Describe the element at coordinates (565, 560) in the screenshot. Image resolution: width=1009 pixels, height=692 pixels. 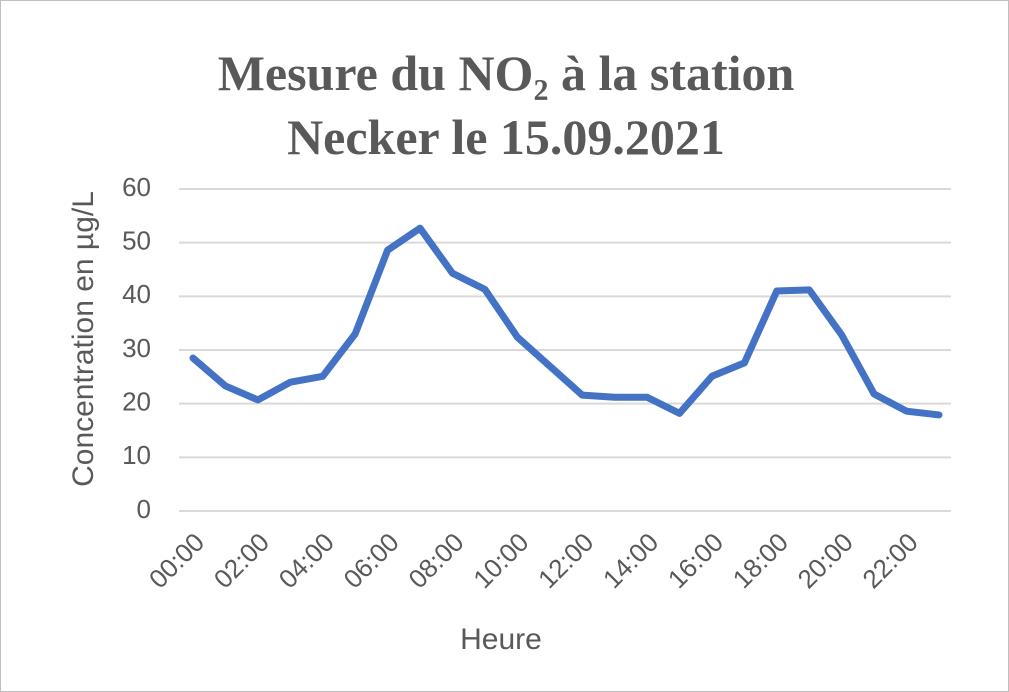
I see `x-tick-label: 12:00` at that location.